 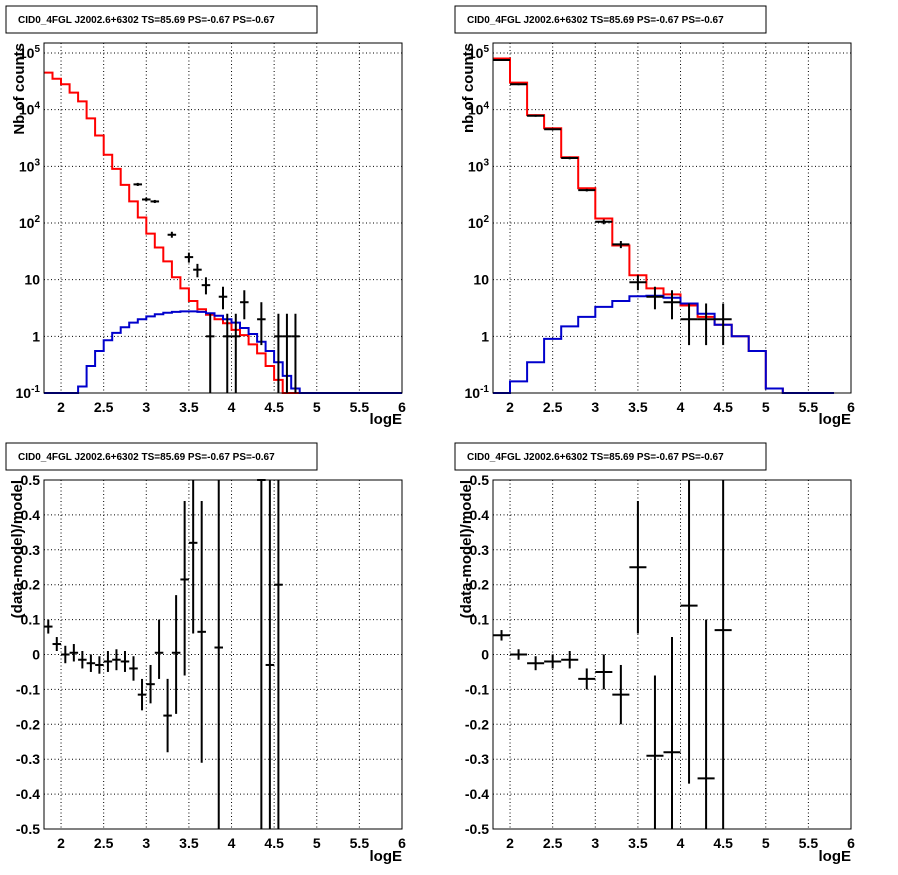 I want to click on y-tick-label: 0.5, so click(x=31, y=480).